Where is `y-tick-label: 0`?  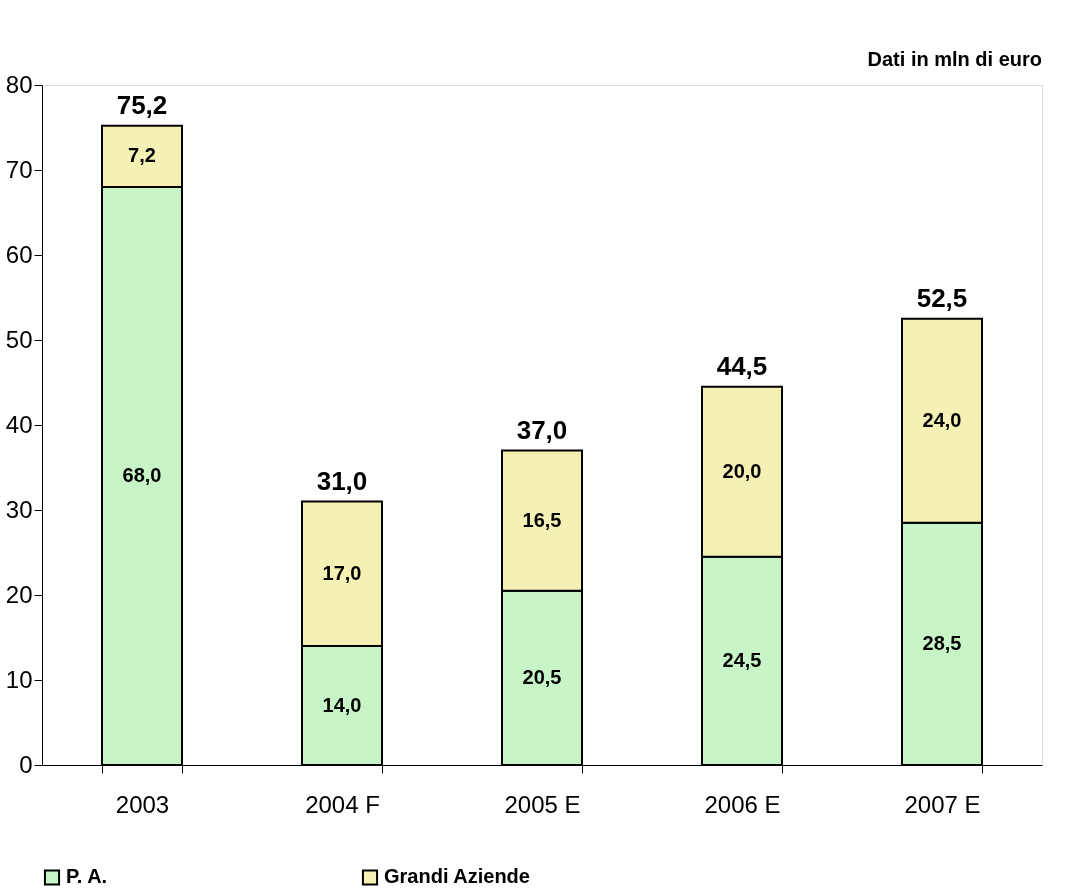 y-tick-label: 0 is located at coordinates (26, 764).